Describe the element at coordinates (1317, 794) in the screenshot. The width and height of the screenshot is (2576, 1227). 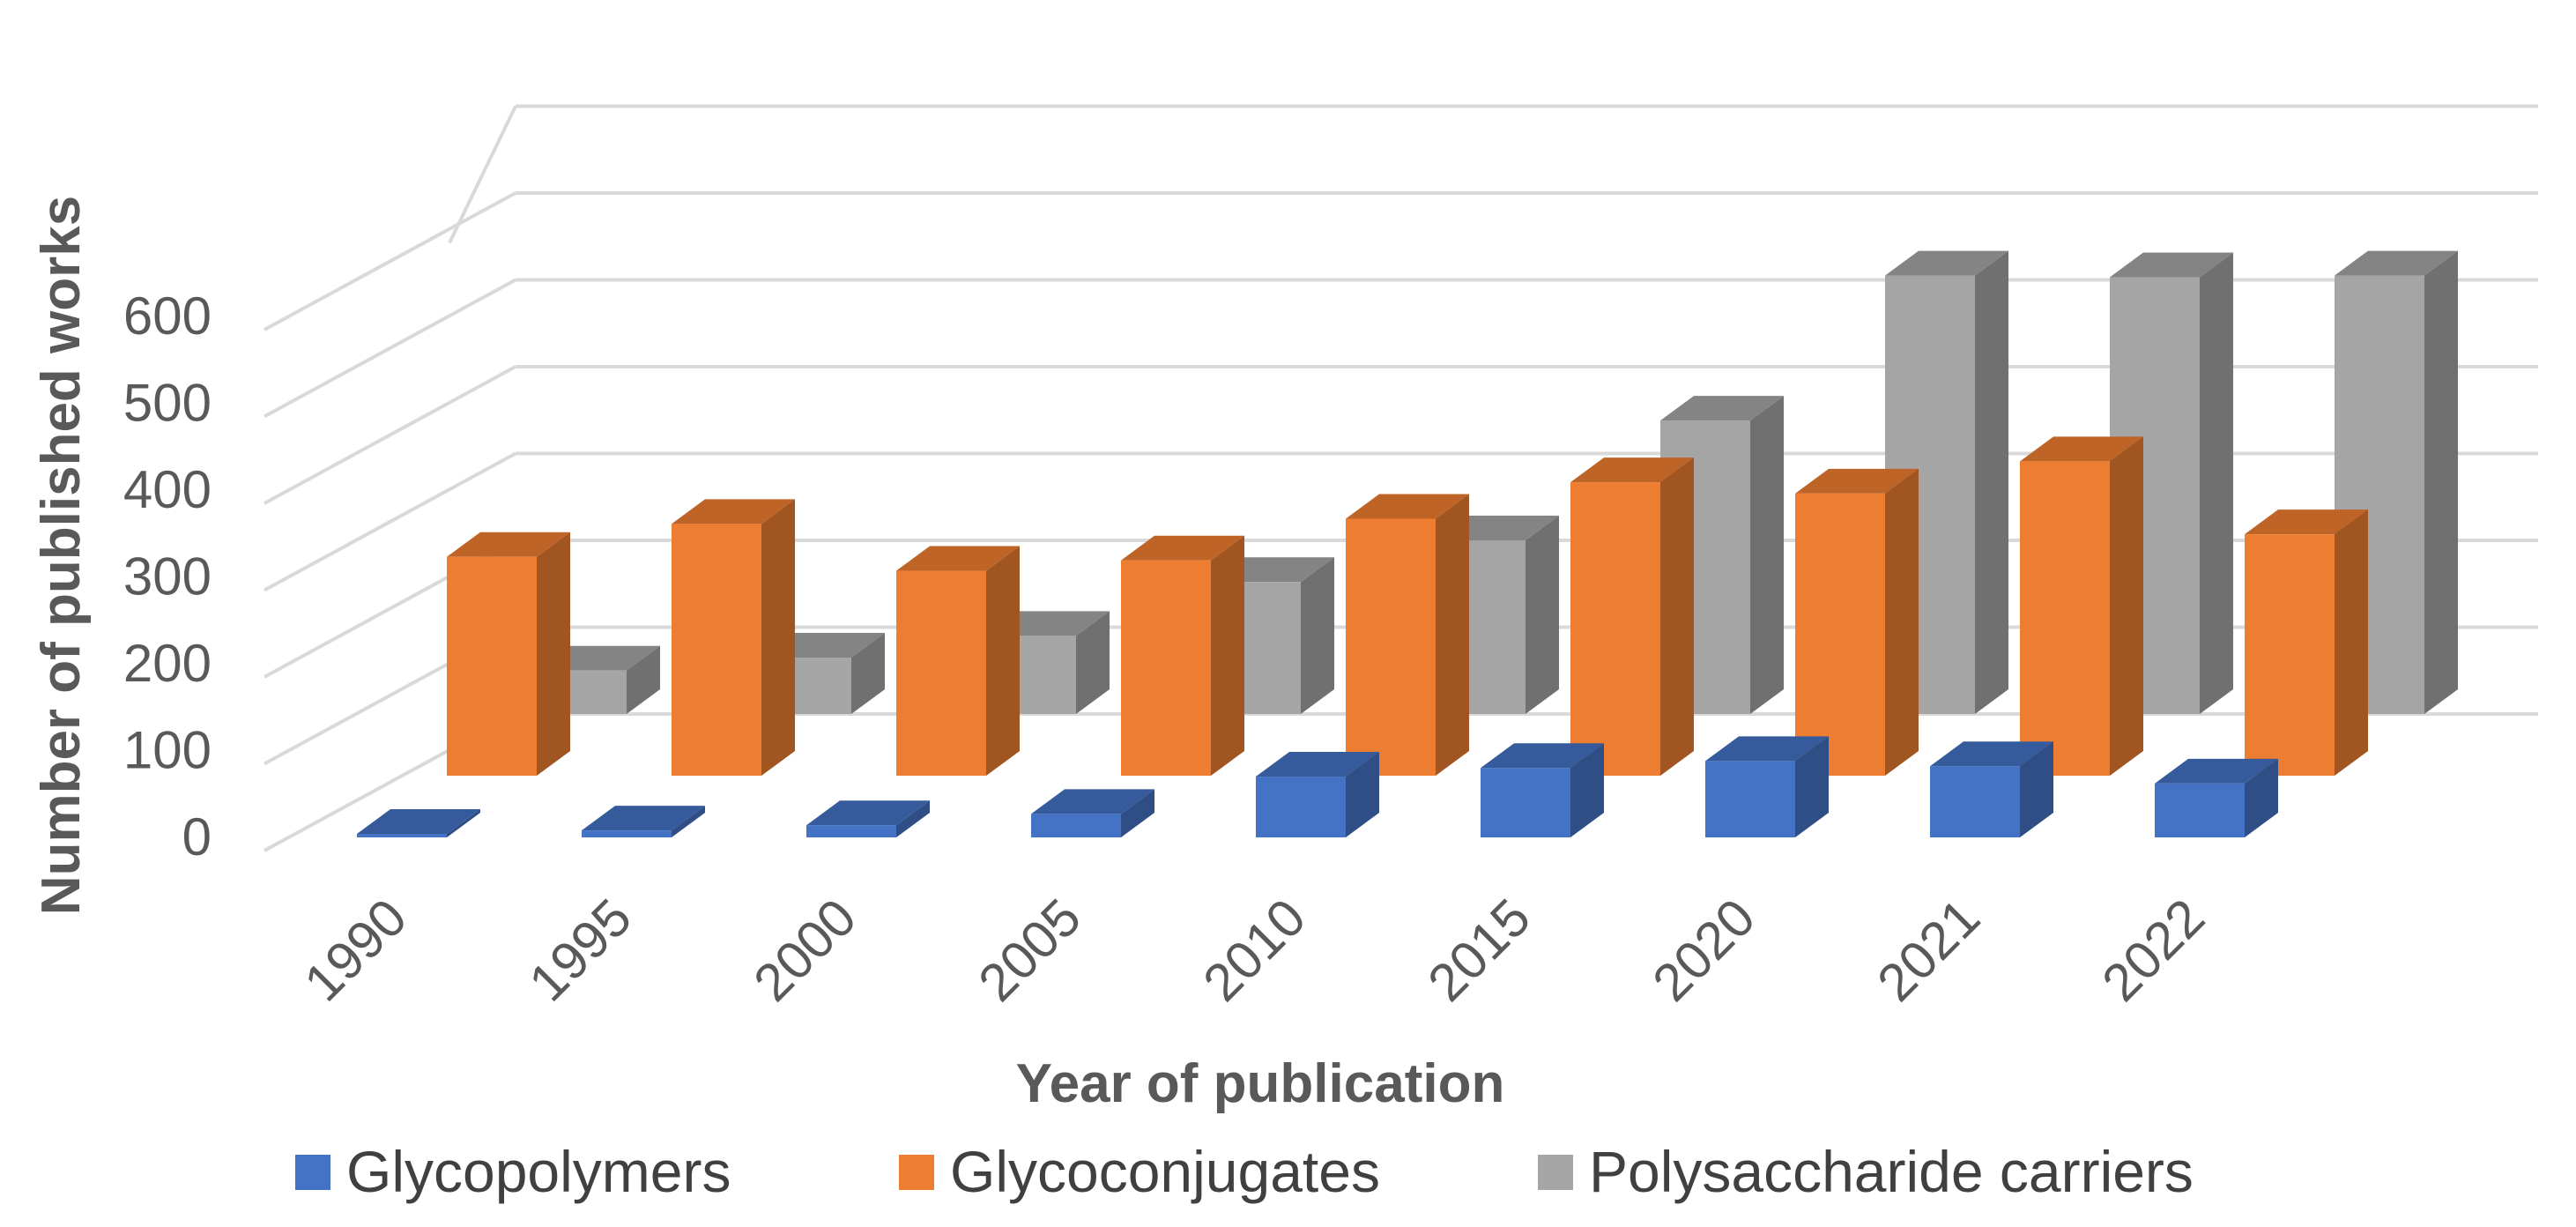
I see `bar-glycopolymers-2010` at that location.